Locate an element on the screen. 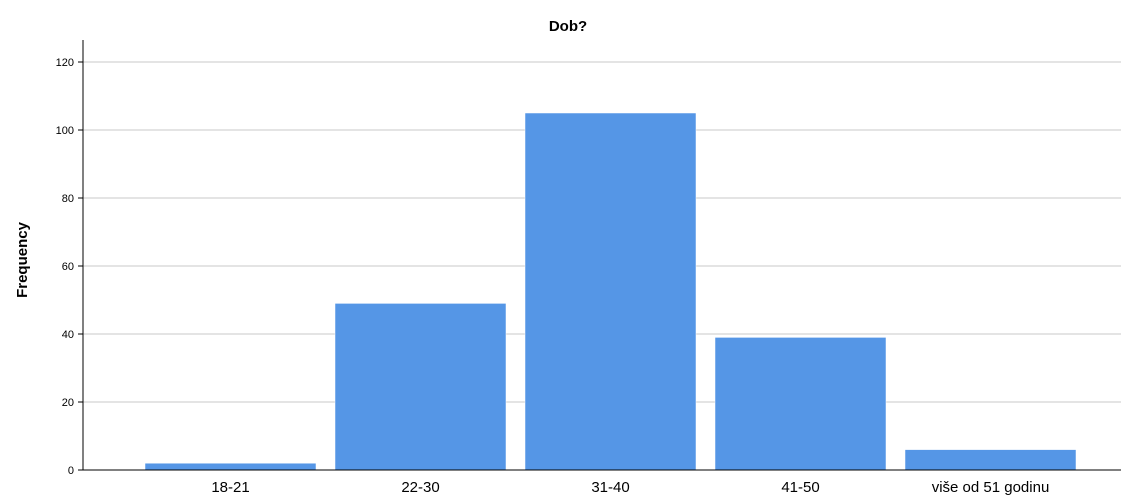  chart-title: Dob? is located at coordinates (568, 26).